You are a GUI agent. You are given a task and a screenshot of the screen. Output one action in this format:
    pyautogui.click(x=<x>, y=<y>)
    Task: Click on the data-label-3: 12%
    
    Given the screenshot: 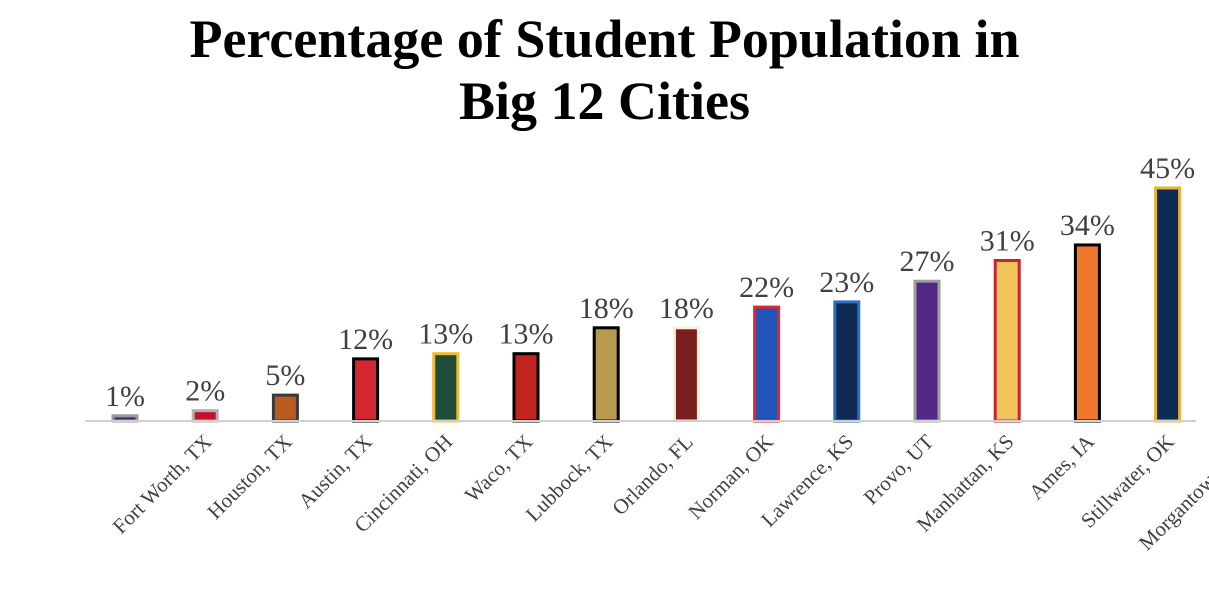 What is the action you would take?
    pyautogui.click(x=365, y=339)
    